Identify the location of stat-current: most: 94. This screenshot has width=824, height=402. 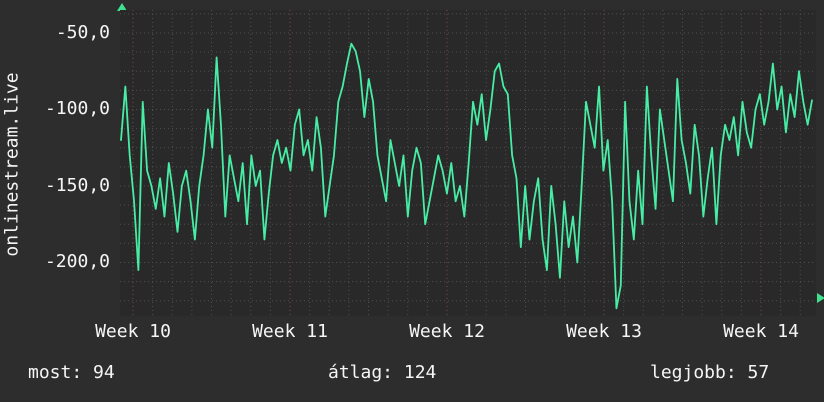
(71, 372).